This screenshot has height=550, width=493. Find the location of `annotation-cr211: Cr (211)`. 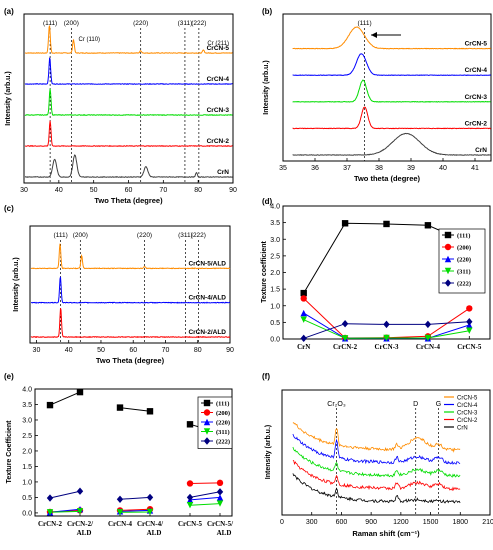

annotation-cr211: Cr (211) is located at coordinates (218, 44).